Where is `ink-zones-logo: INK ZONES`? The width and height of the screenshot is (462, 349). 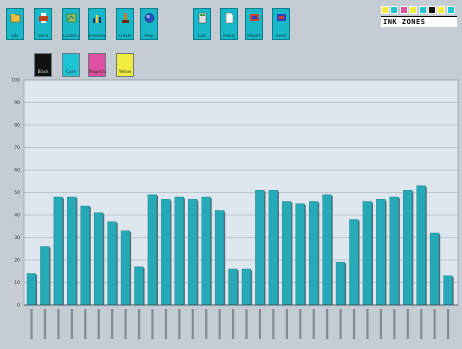
ink-zones-logo: INK ZONES is located at coordinates (419, 21).